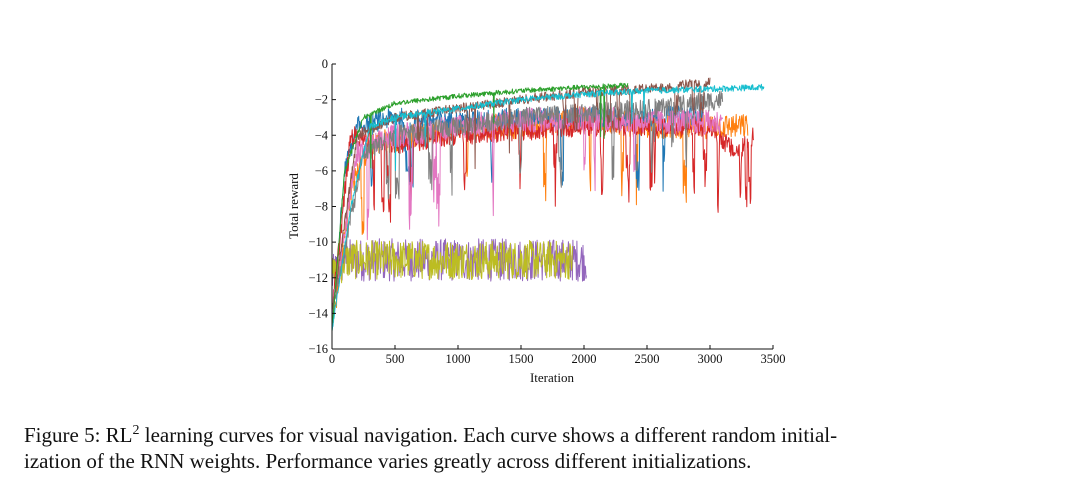 This screenshot has width=1070, height=488. I want to click on y-axis-label: Total reward, so click(293, 206).